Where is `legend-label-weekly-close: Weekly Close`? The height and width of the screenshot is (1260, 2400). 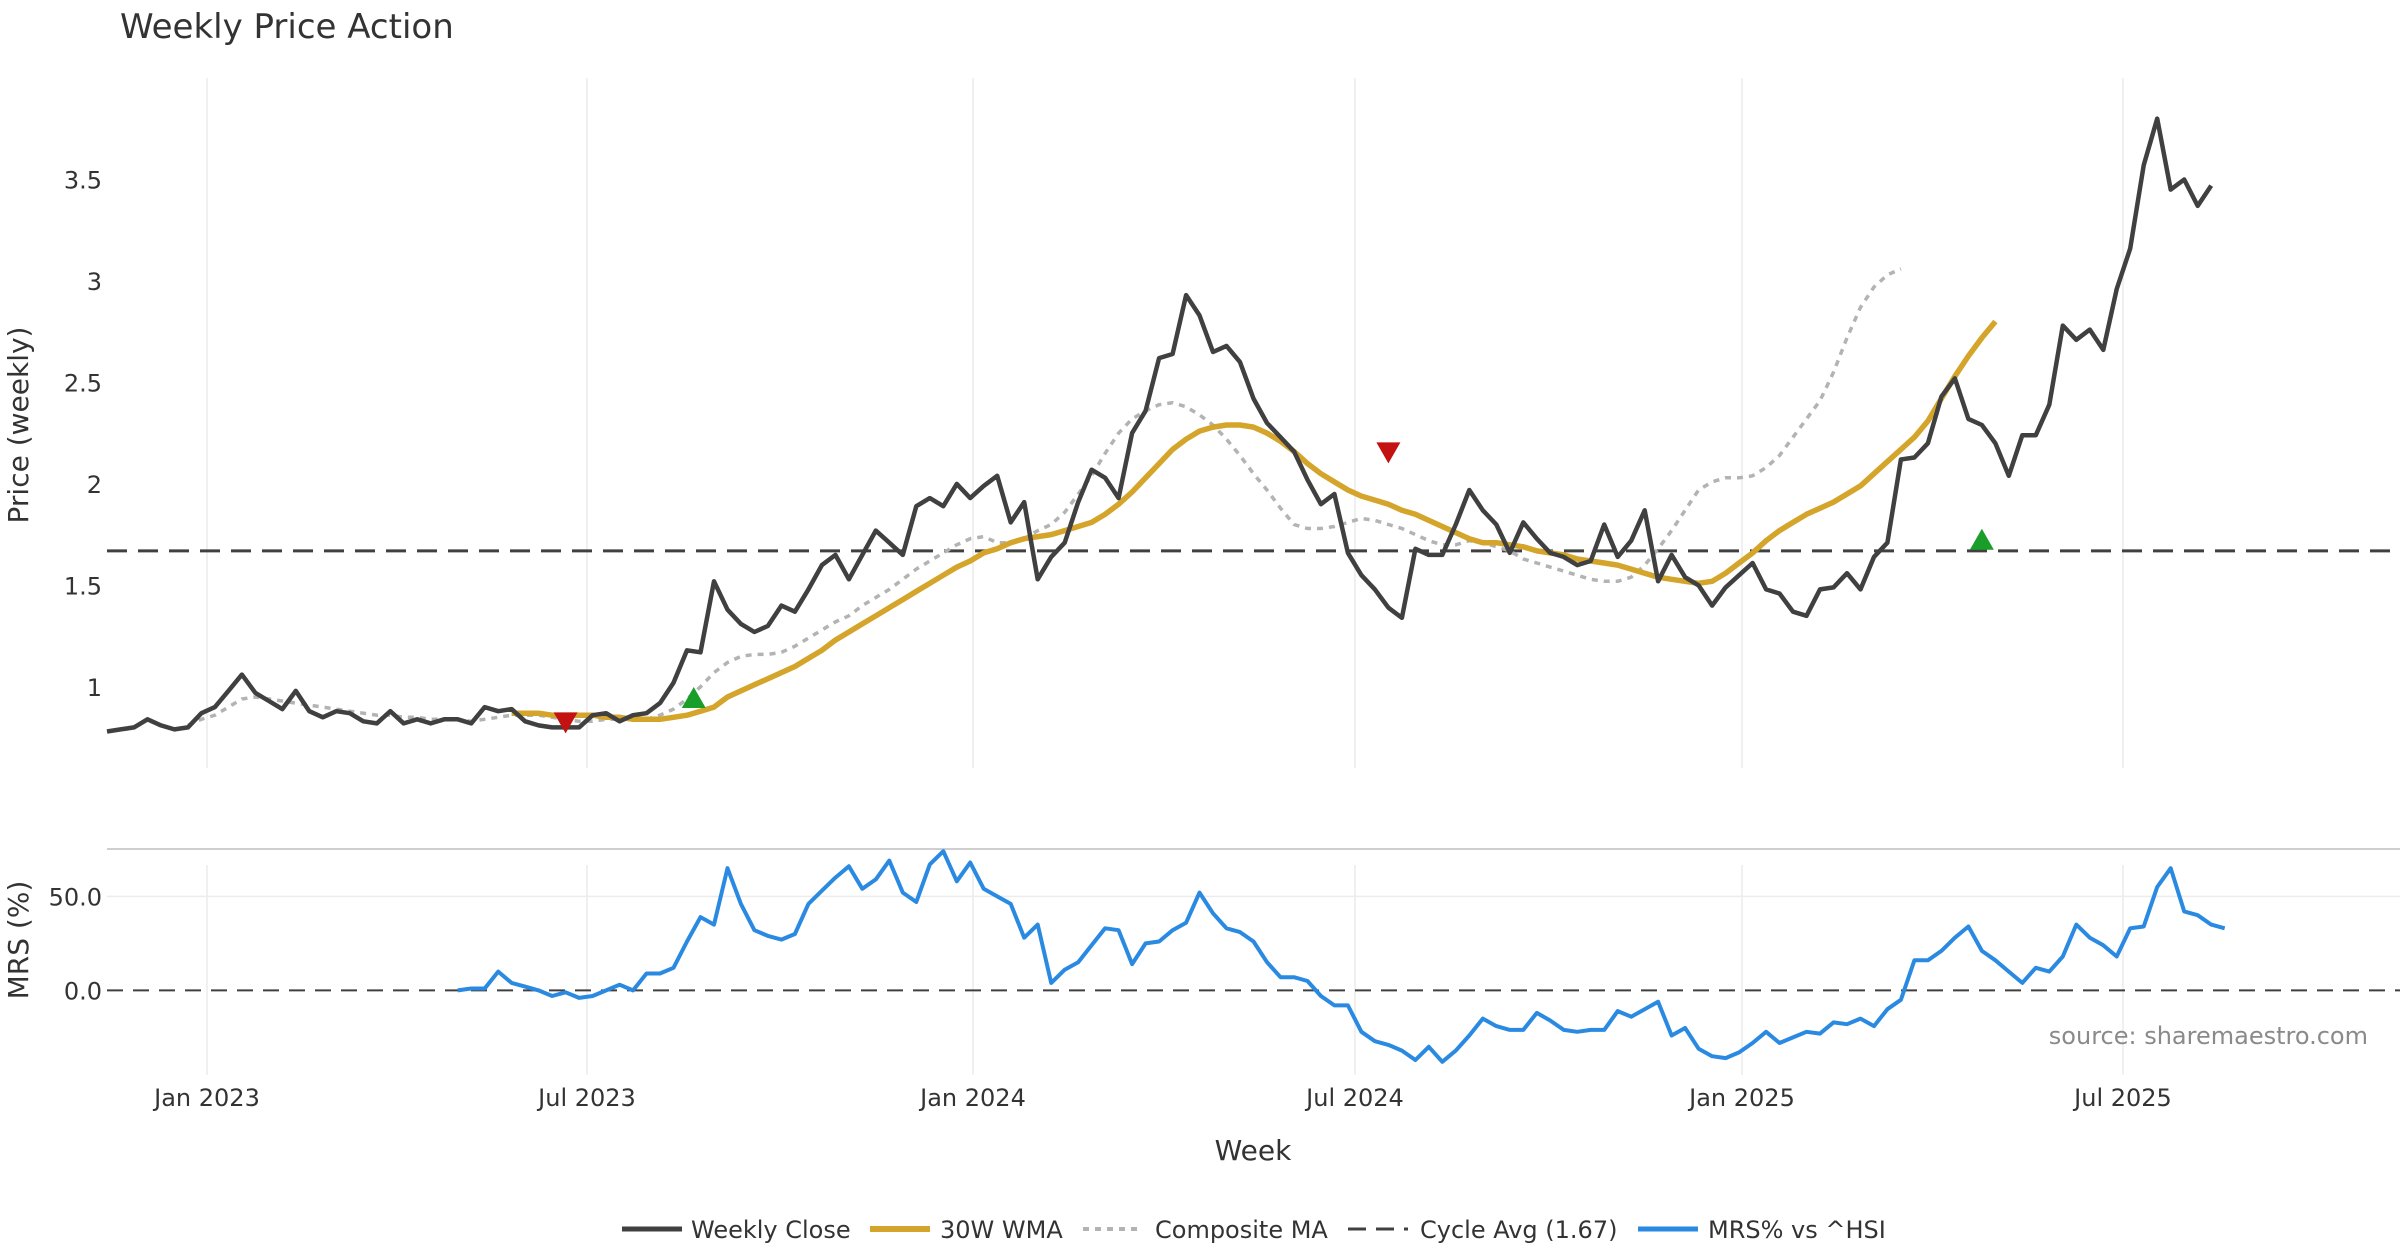
legend-label-weekly-close: Weekly Close is located at coordinates (771, 1230).